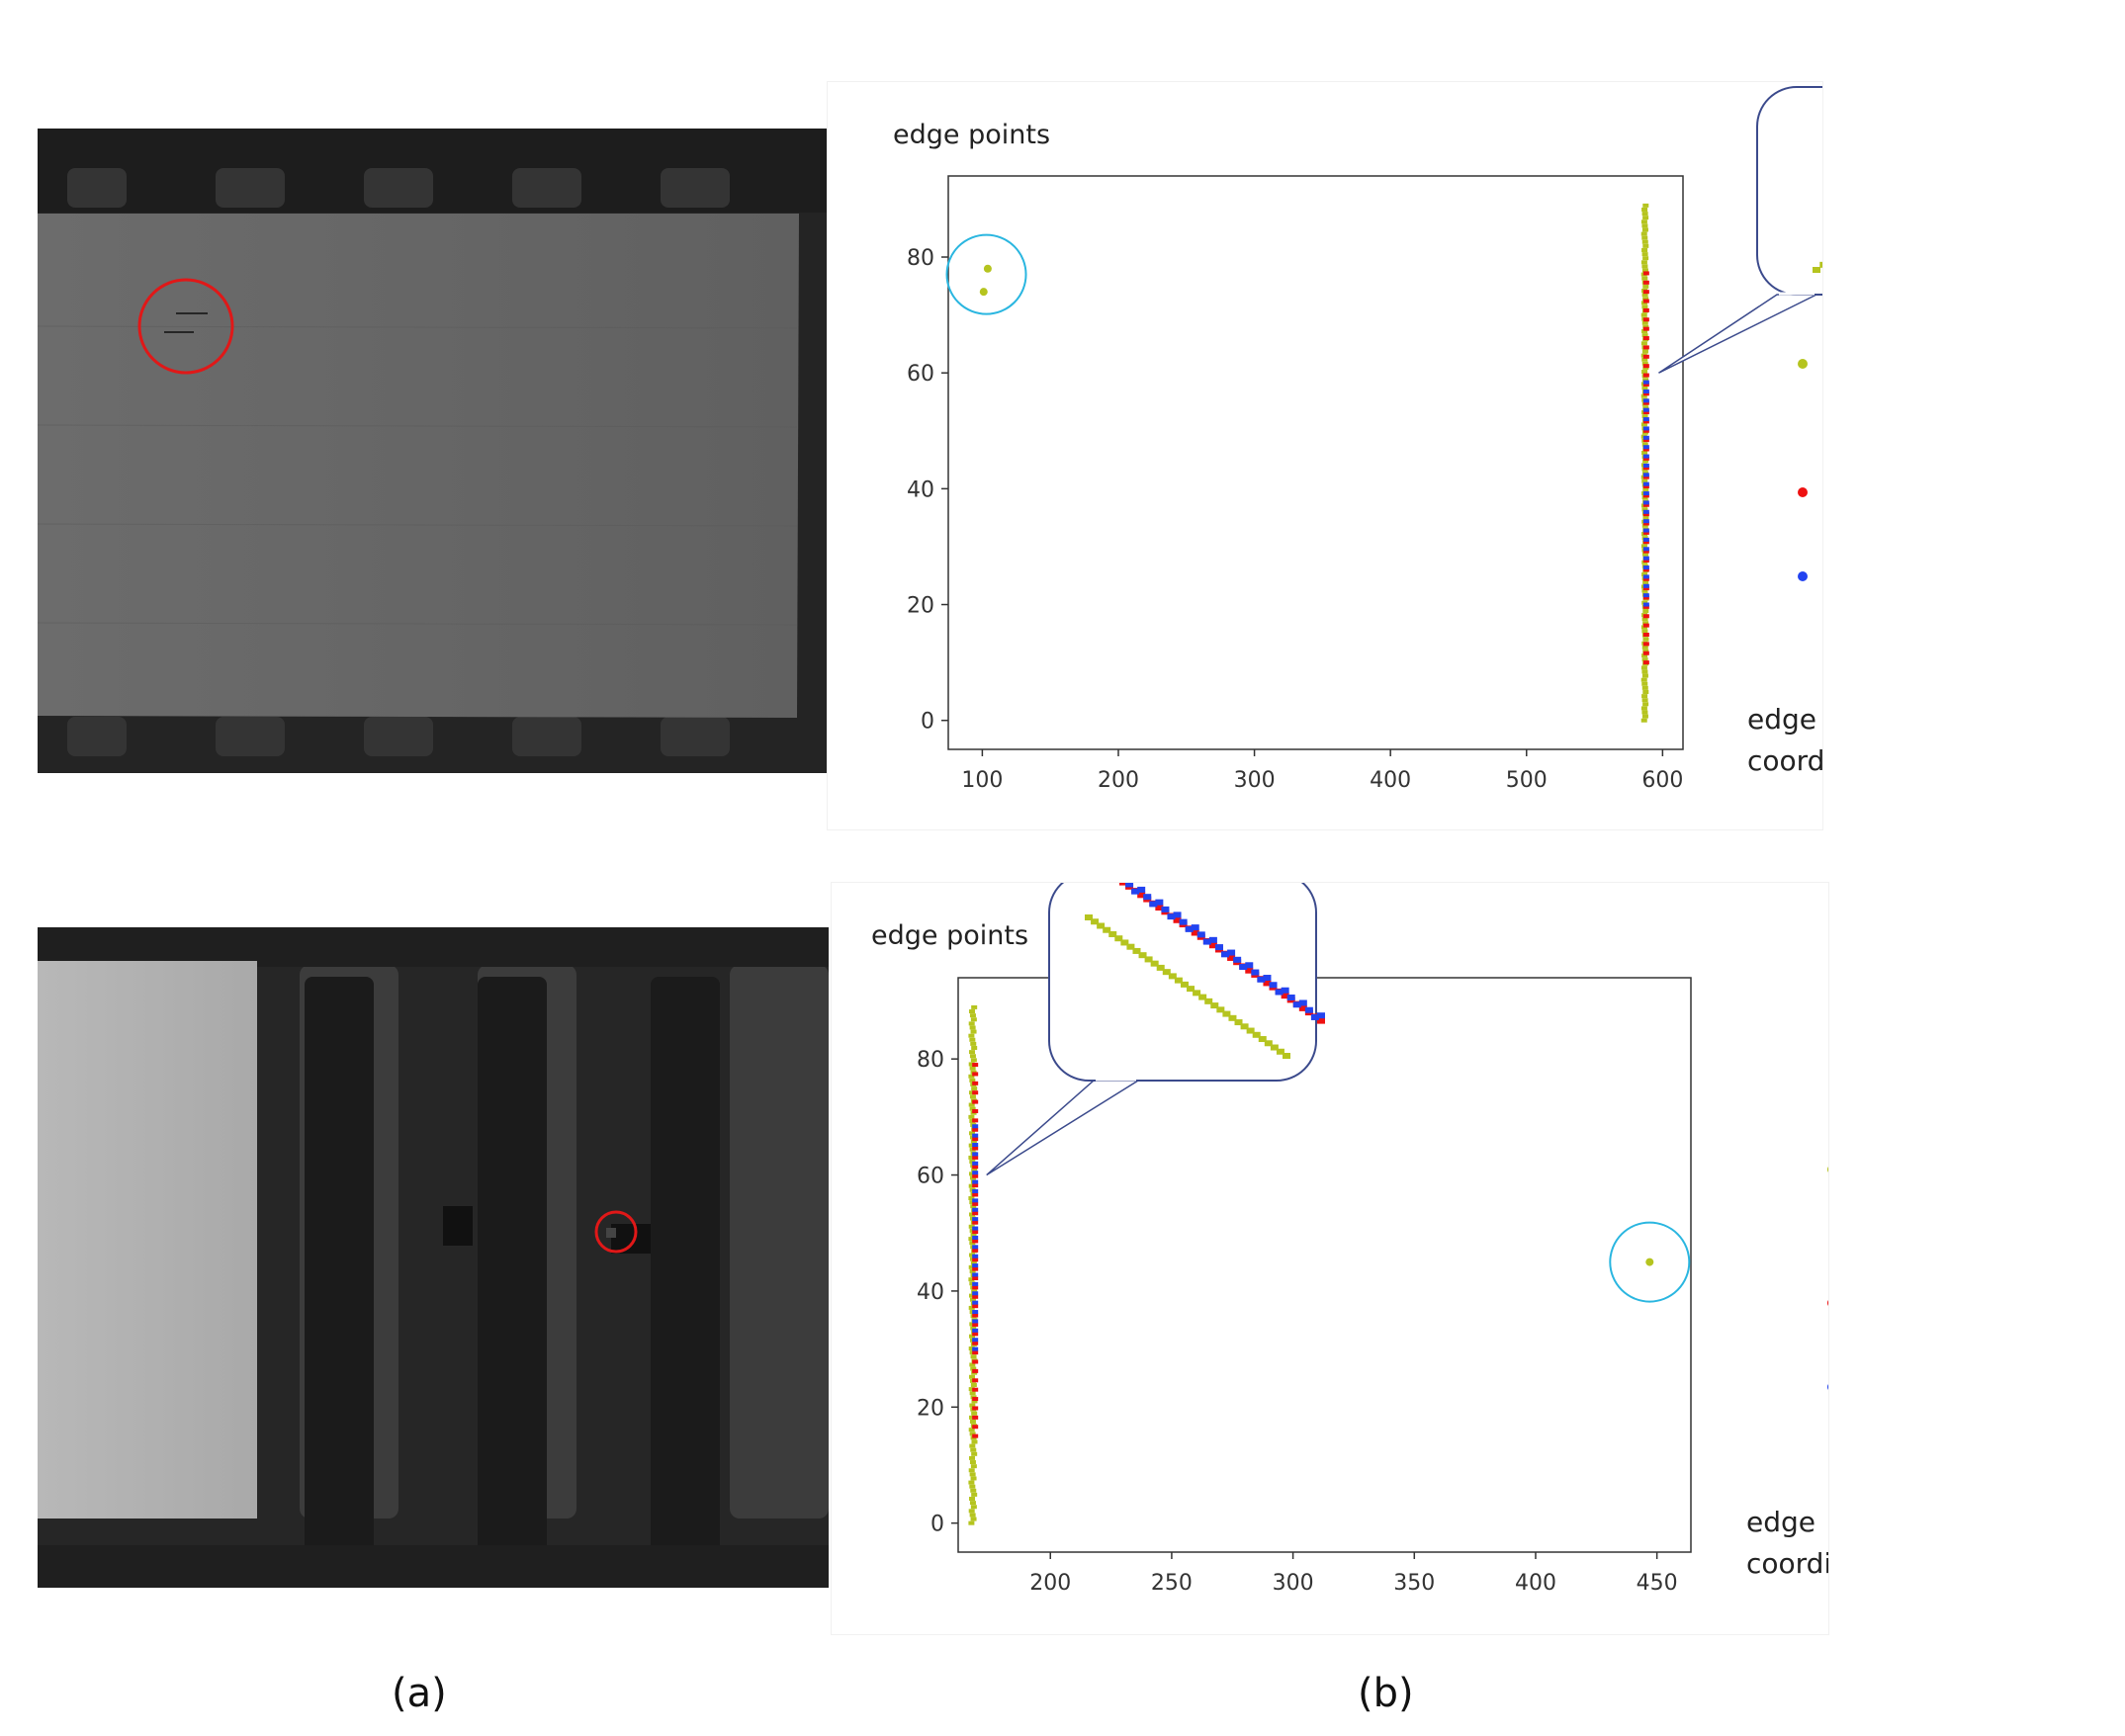  Describe the element at coordinates (983, 292) in the screenshot. I see `outlier-point` at that location.